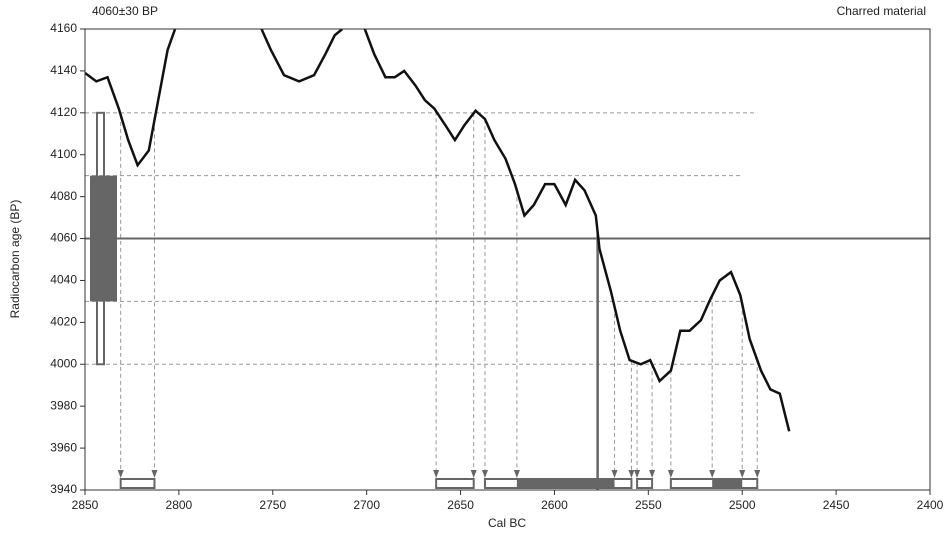 Image resolution: width=945 pixels, height=539 pixels. Describe the element at coordinates (881, 11) in the screenshot. I see `title-right: Charred material` at that location.